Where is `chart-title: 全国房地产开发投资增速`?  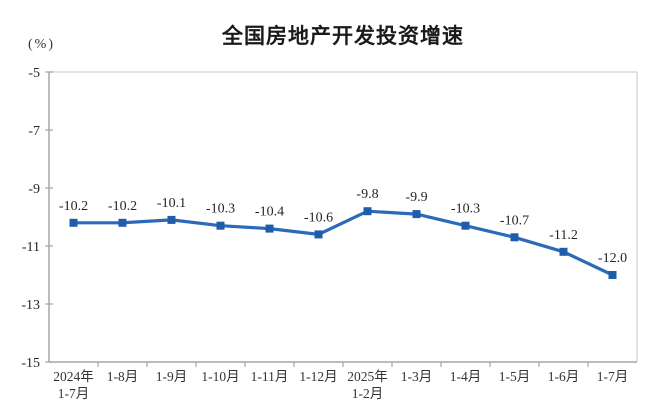
chart-title: 全国房地产开发投资增速 is located at coordinates (343, 36).